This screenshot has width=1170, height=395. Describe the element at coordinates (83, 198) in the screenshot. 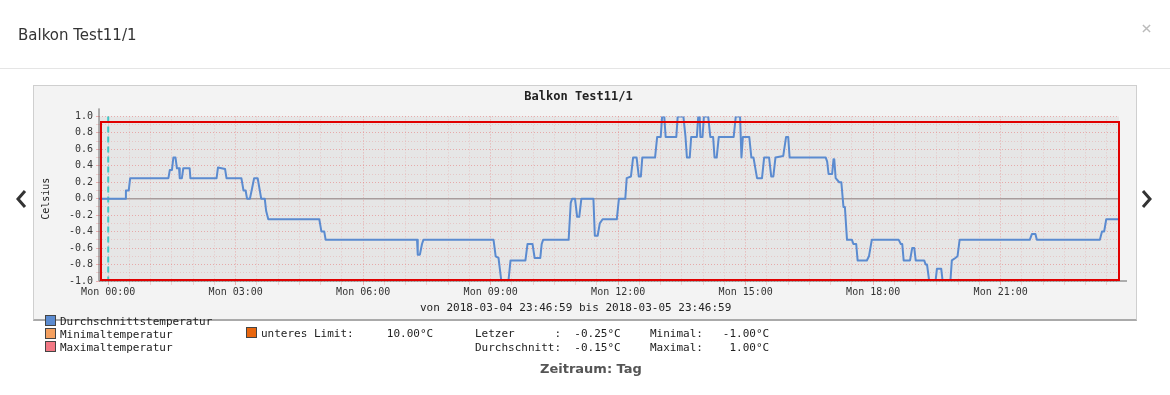

I see `y-tick-label: 0.0` at that location.